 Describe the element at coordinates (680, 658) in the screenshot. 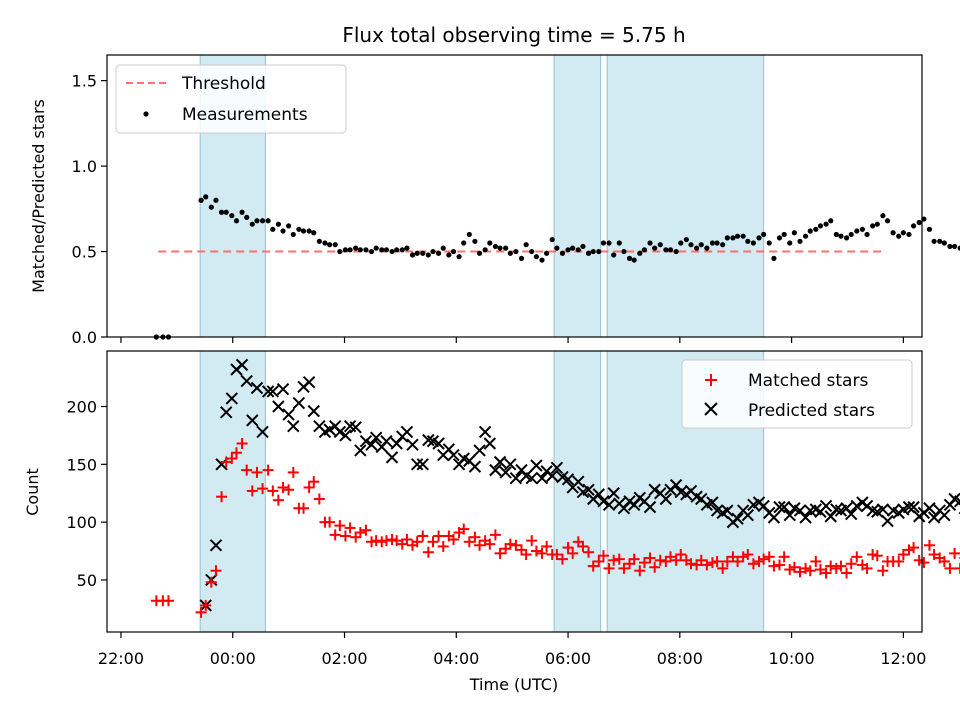

I see `x-tick-label-5: 08:00` at that location.